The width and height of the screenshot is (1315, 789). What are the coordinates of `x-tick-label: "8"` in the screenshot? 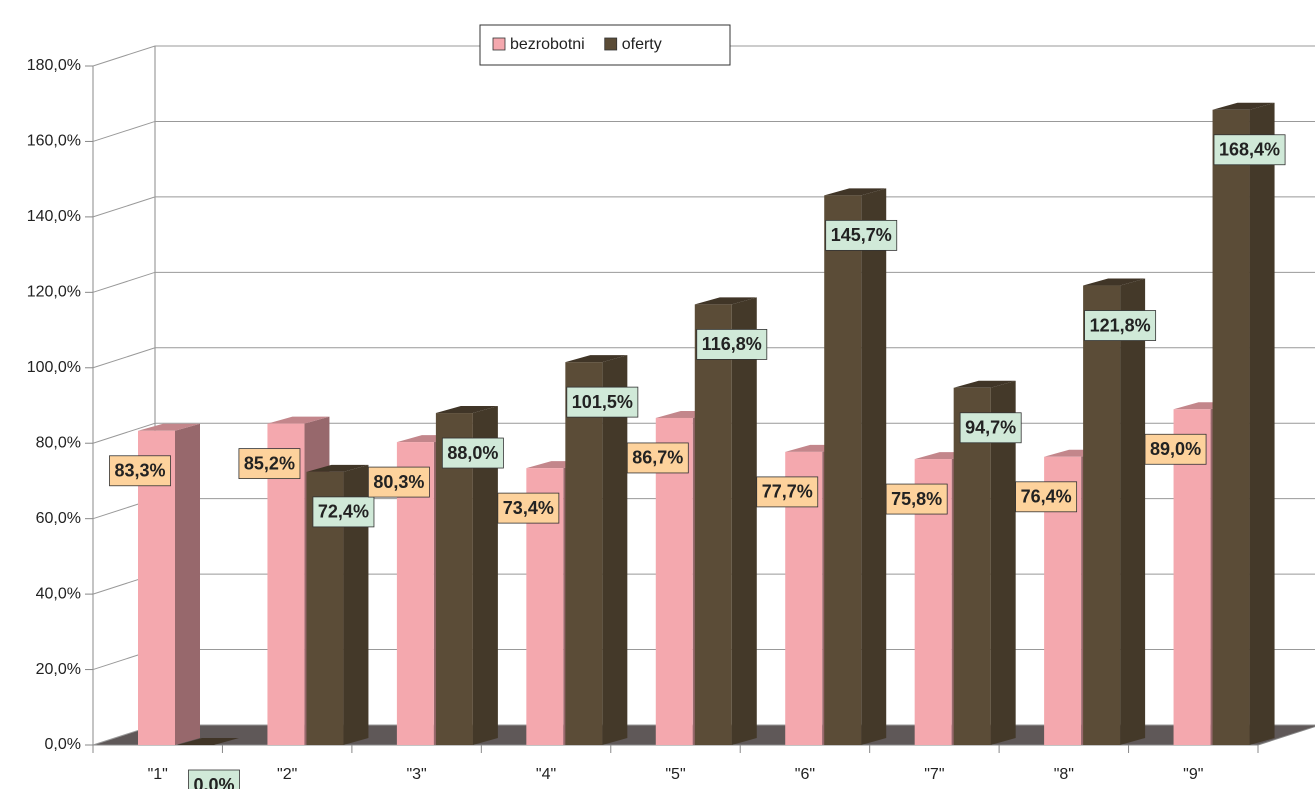 It's located at (1064, 774).